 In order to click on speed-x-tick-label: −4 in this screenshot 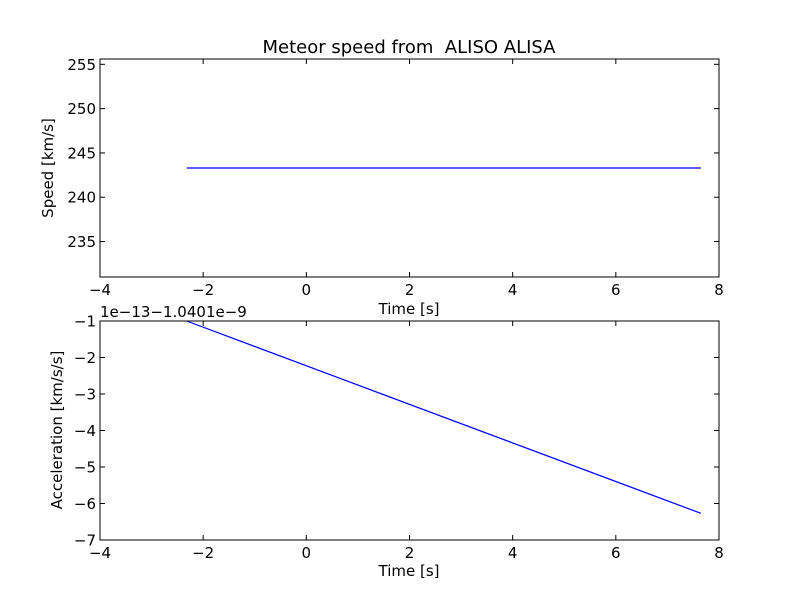, I will do `click(100, 290)`.